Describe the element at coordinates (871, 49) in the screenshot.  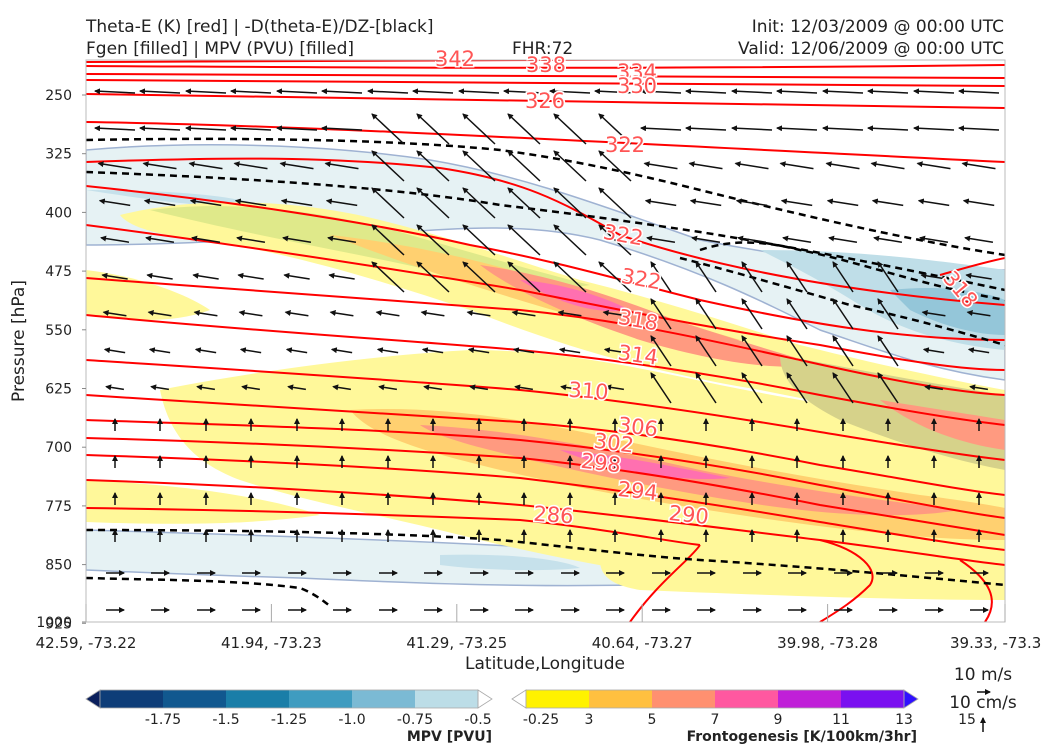
I see `valid-time: Valid: 12/06/2009 @ 00:00 UTC` at that location.